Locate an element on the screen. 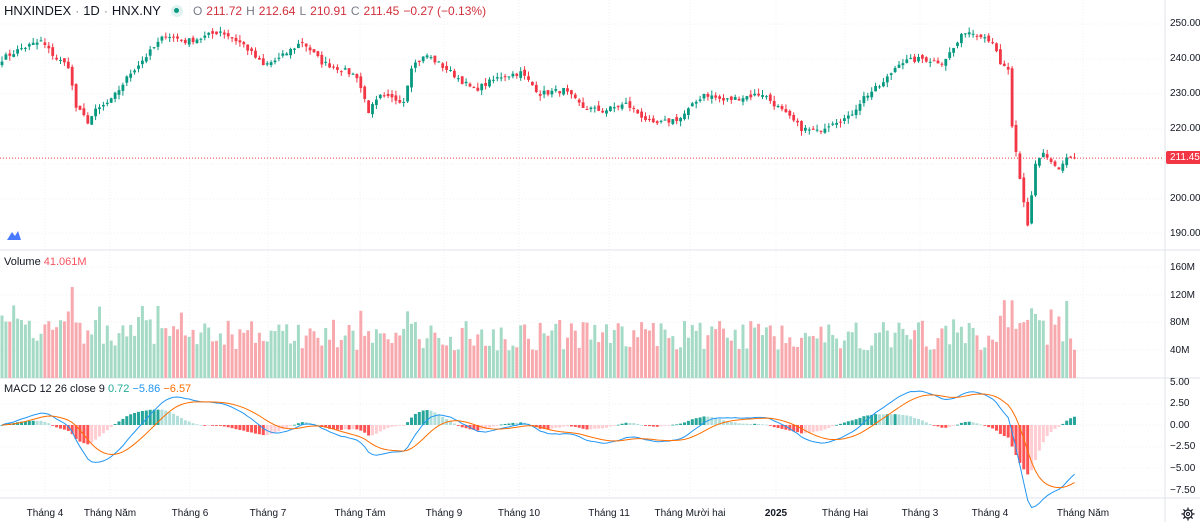  volume-tick: 40M is located at coordinates (1180, 350).